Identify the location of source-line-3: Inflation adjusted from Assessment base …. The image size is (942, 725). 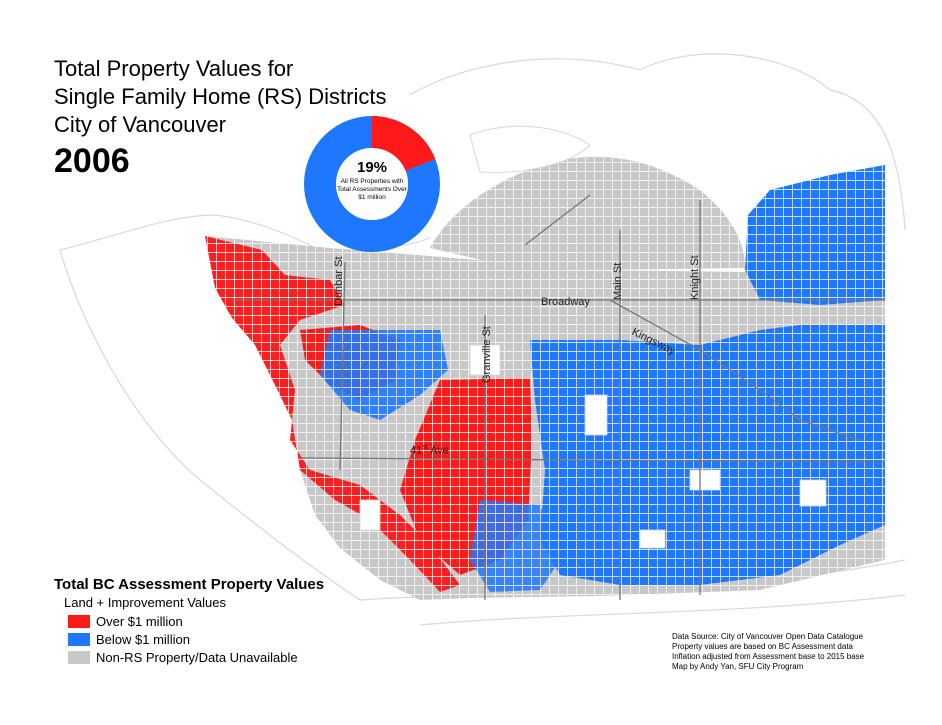
(768, 656).